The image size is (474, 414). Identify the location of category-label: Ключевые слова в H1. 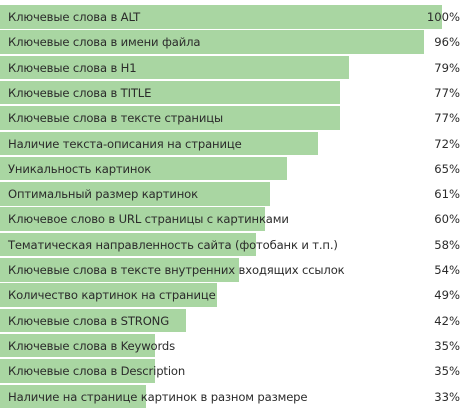
(72, 67).